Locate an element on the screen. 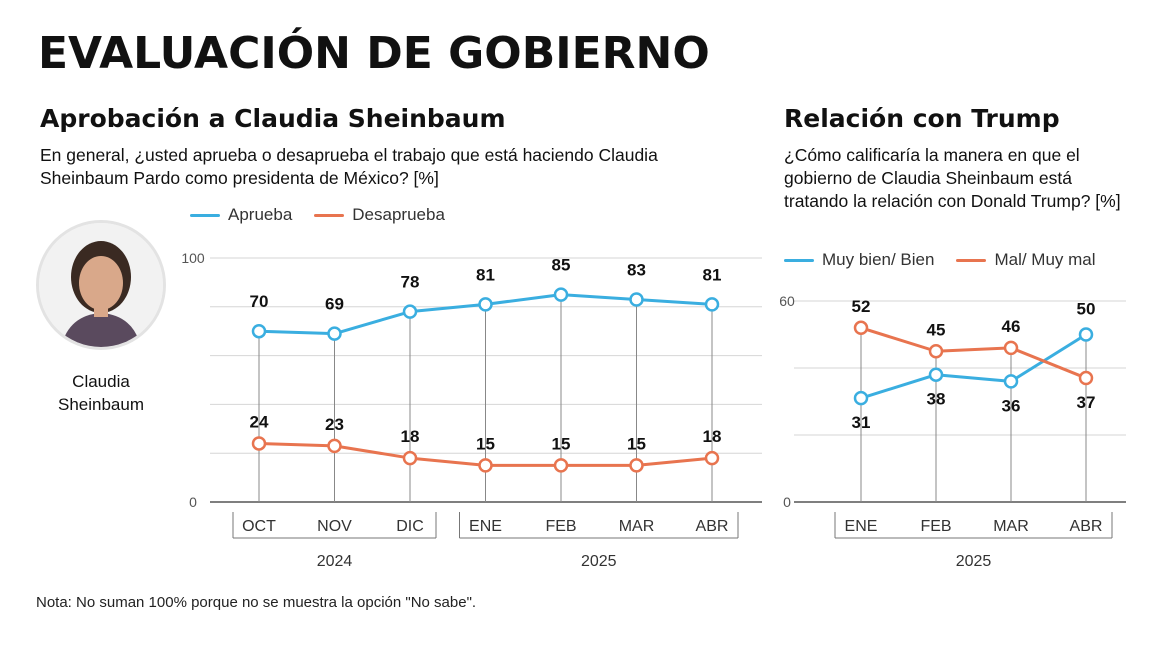 Image resolution: width=1168 pixels, height=647 pixels. legend-item-muy-bien: Muy bien/ Bien is located at coordinates (859, 260).